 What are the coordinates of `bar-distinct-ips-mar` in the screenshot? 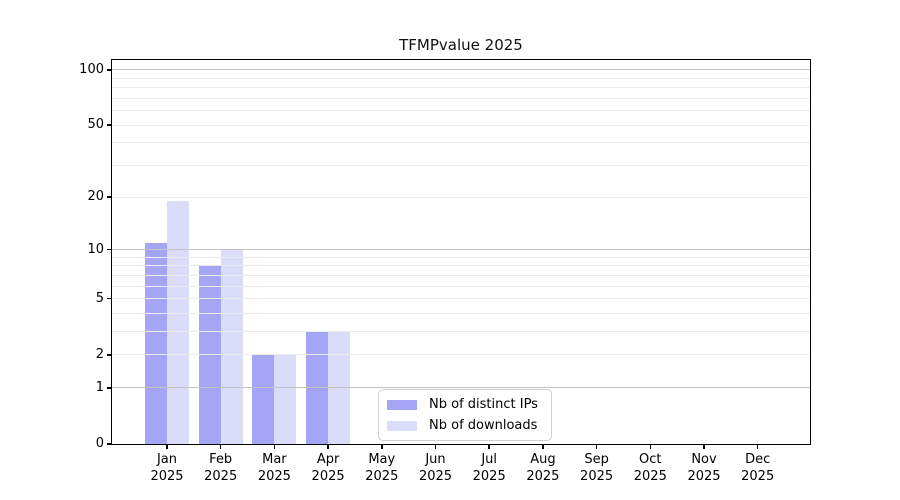 It's located at (263, 399).